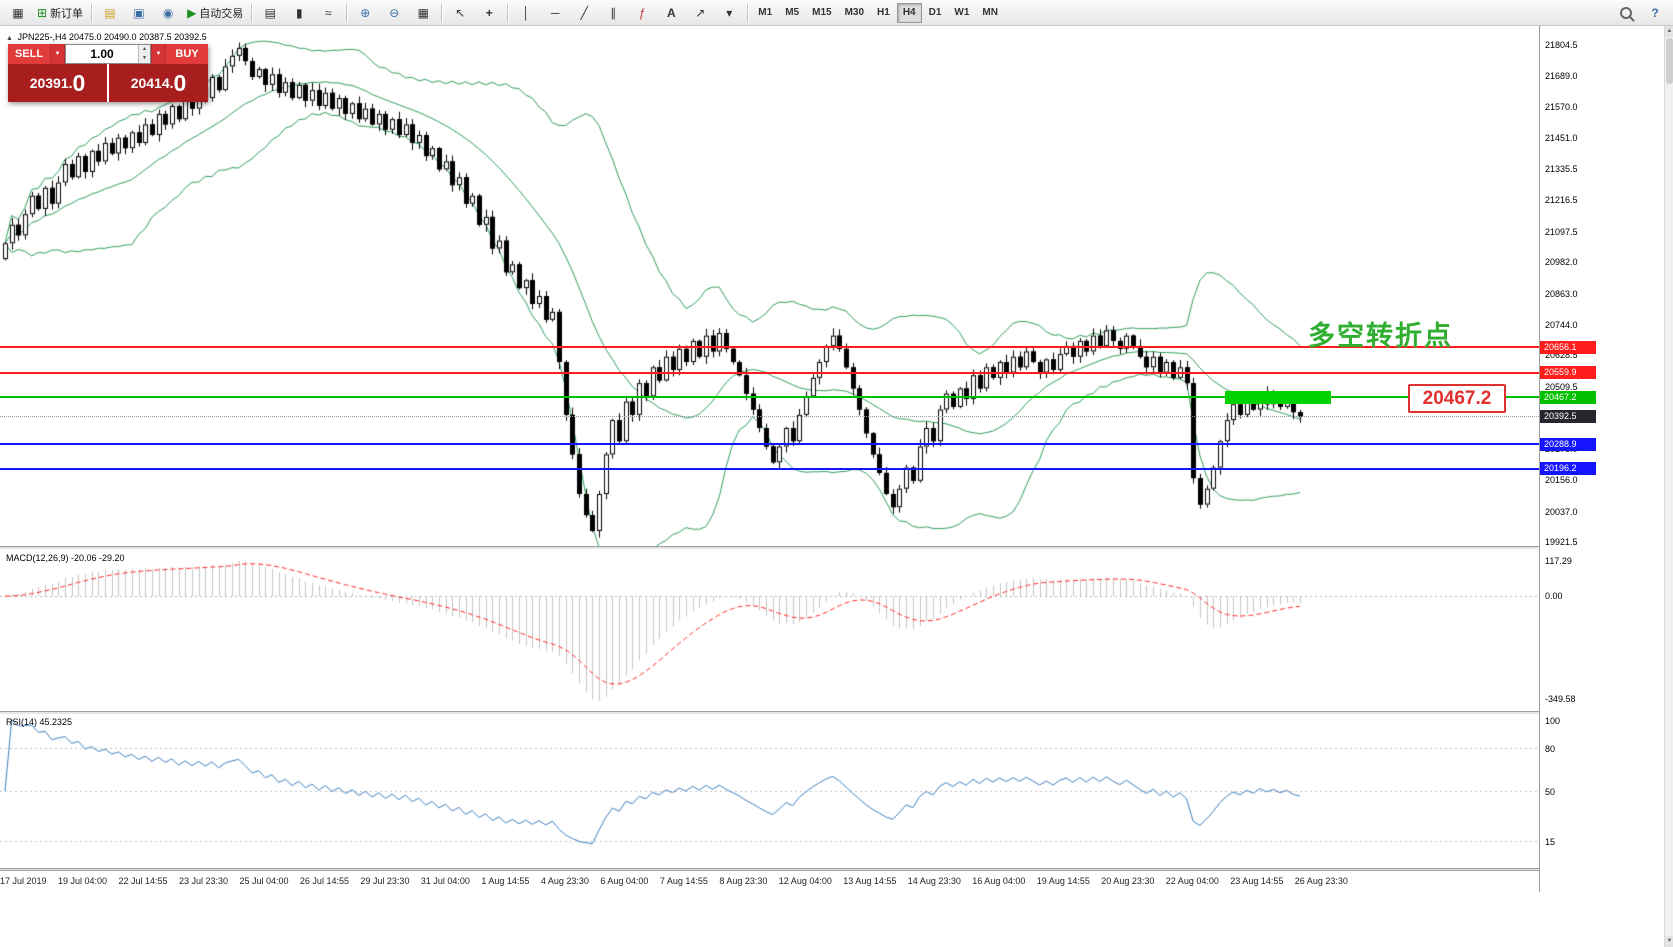 The height and width of the screenshot is (947, 1673). What do you see at coordinates (460, 13) in the screenshot?
I see `cursor-button: ↖` at bounding box center [460, 13].